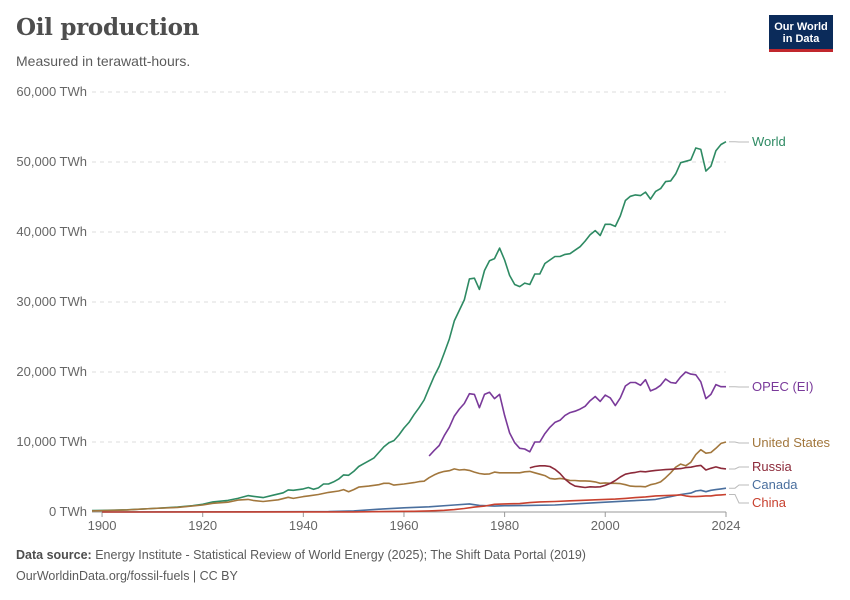 This screenshot has width=850, height=600. Describe the element at coordinates (801, 39) in the screenshot. I see `logo-line-2: in Data` at that location.